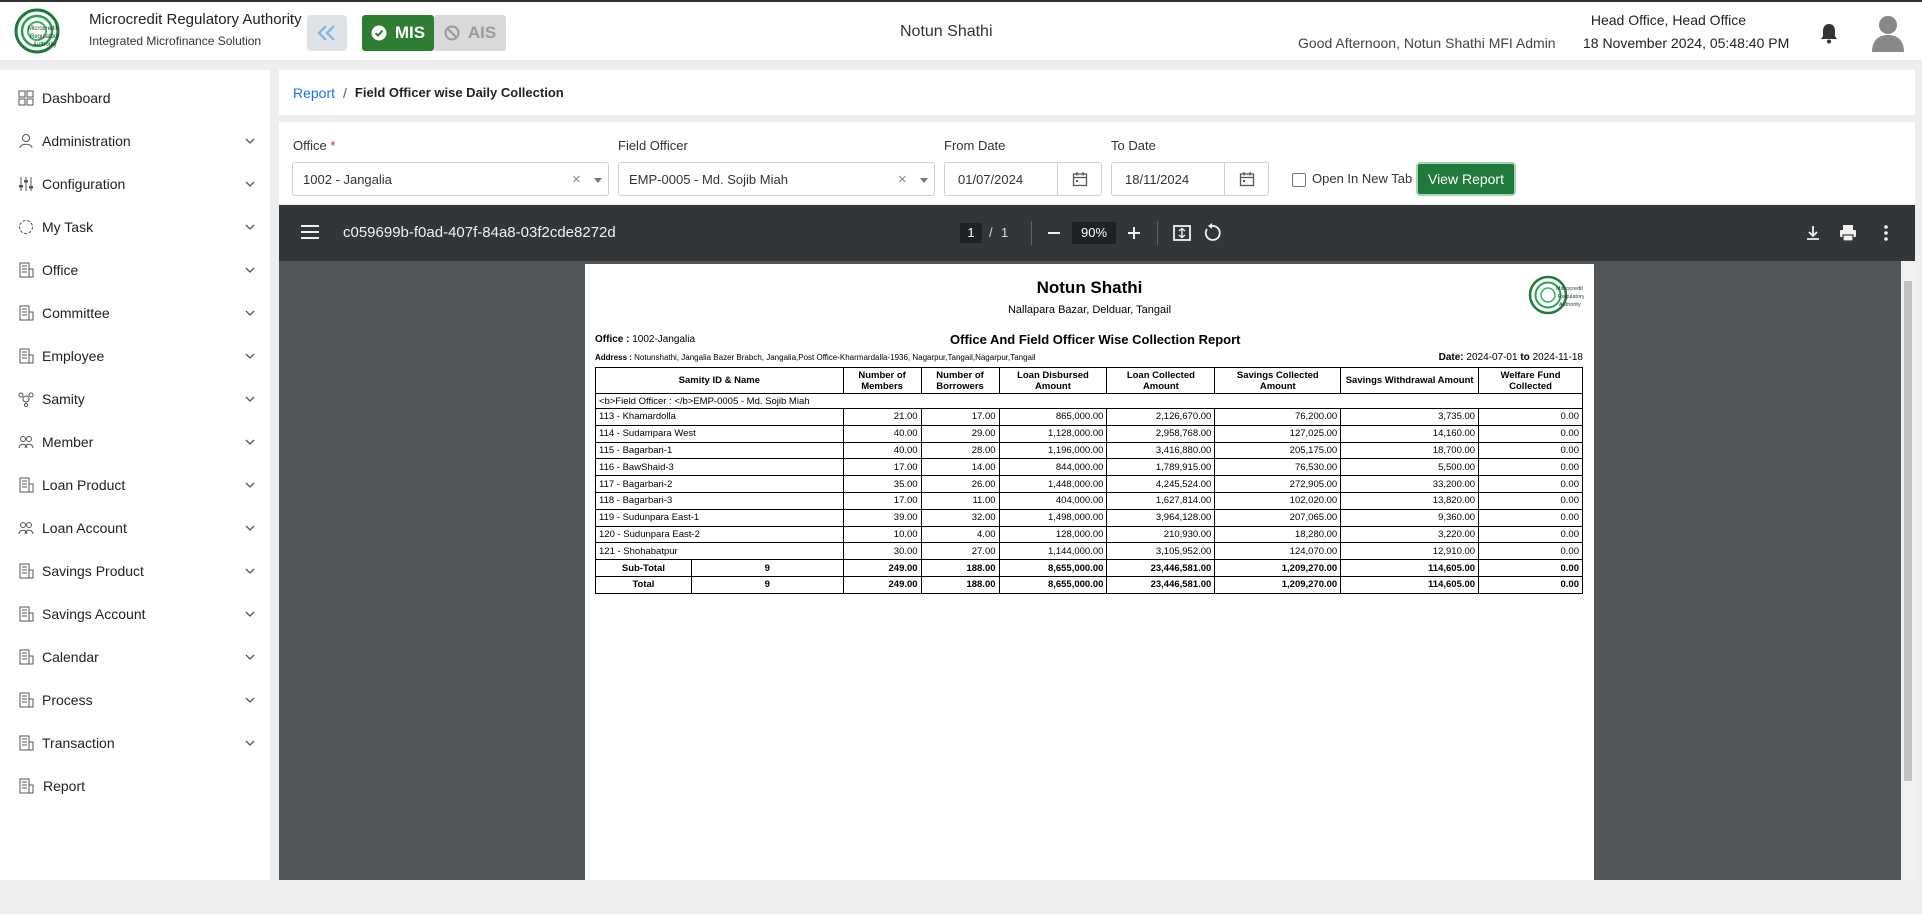 Image resolution: width=1922 pixels, height=914 pixels. I want to click on value-cell: 210,930.00, so click(1161, 534).